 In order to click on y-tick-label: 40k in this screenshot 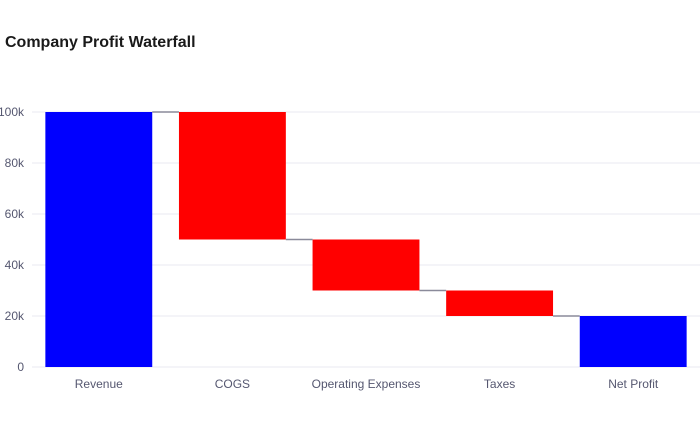, I will do `click(15, 265)`.